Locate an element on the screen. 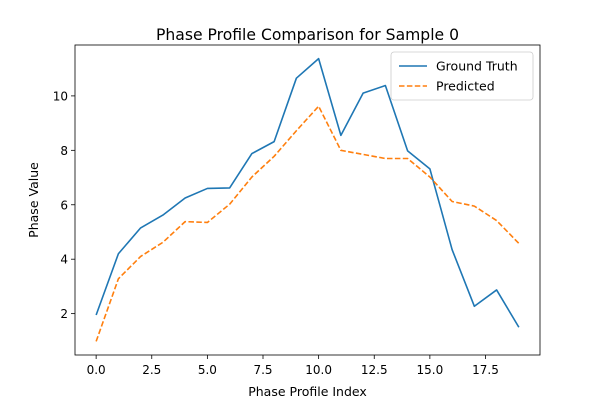 This screenshot has width=600, height=400. y-tick-label: 6 is located at coordinates (64, 205).